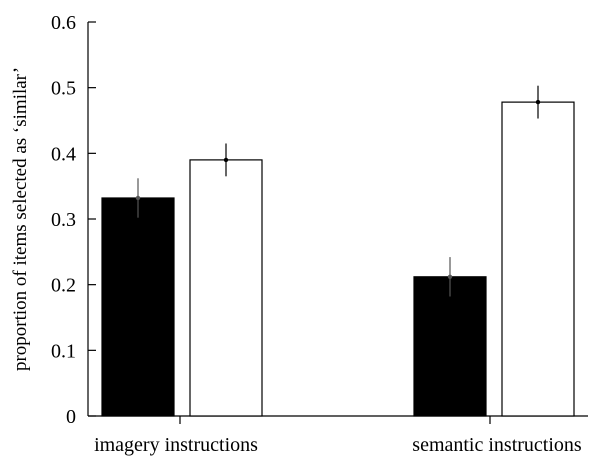  I want to click on y-ticks: 0 0.1 0.2 0.3 0.4 0.5 0.6, so click(73, 220).